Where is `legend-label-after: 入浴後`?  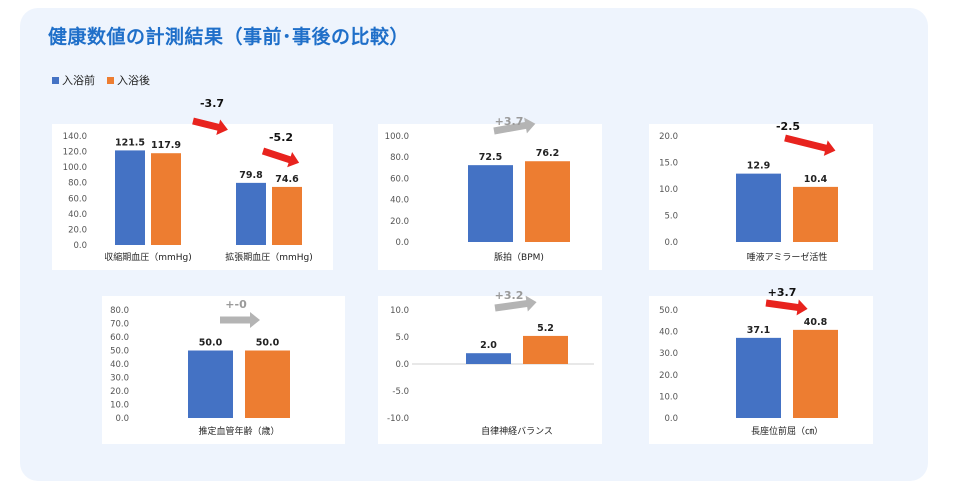
legend-label-after: 入浴後 is located at coordinates (133, 80).